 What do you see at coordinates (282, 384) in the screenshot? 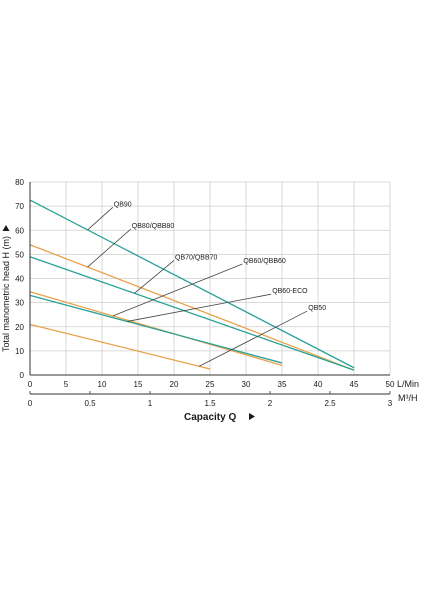
I see `x-tick-label-lmin: 35` at bounding box center [282, 384].